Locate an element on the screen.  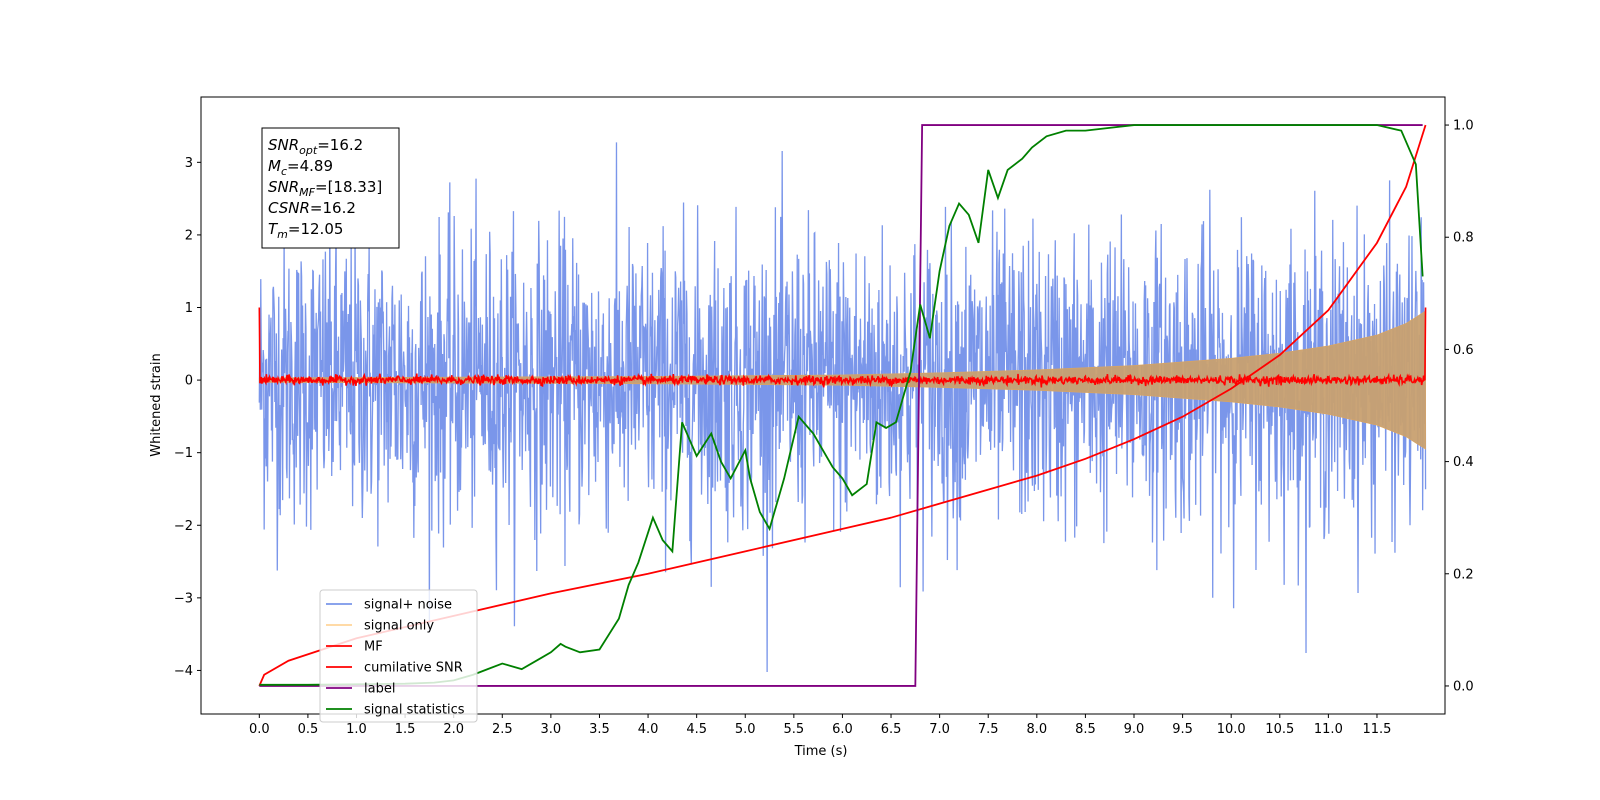
y-axis-left: 3 2 1 0 −1 −2 −3 −4 is located at coordinates (187, 417).